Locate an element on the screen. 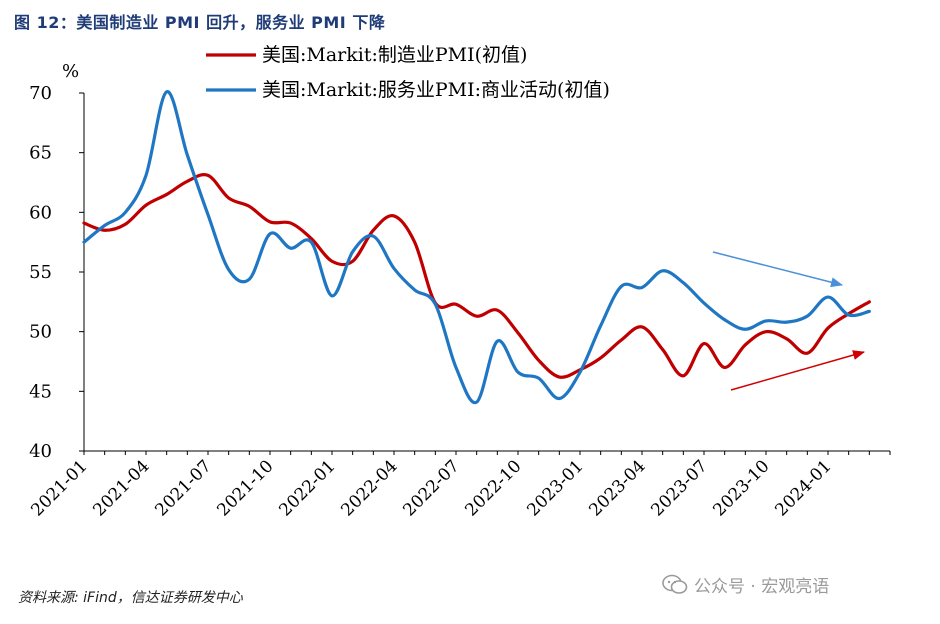 The width and height of the screenshot is (940, 624). x-tick-label: 2023-04 is located at coordinates (617, 488).